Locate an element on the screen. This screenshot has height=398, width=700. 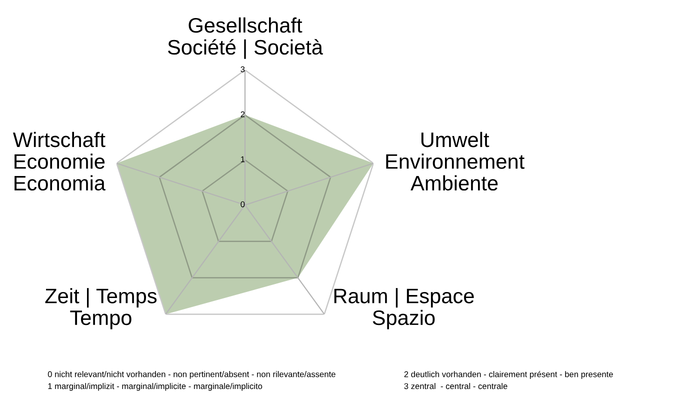
text: 2 deutlich vorhanden - clairement présent - ben presente is located at coordinates (508, 374).